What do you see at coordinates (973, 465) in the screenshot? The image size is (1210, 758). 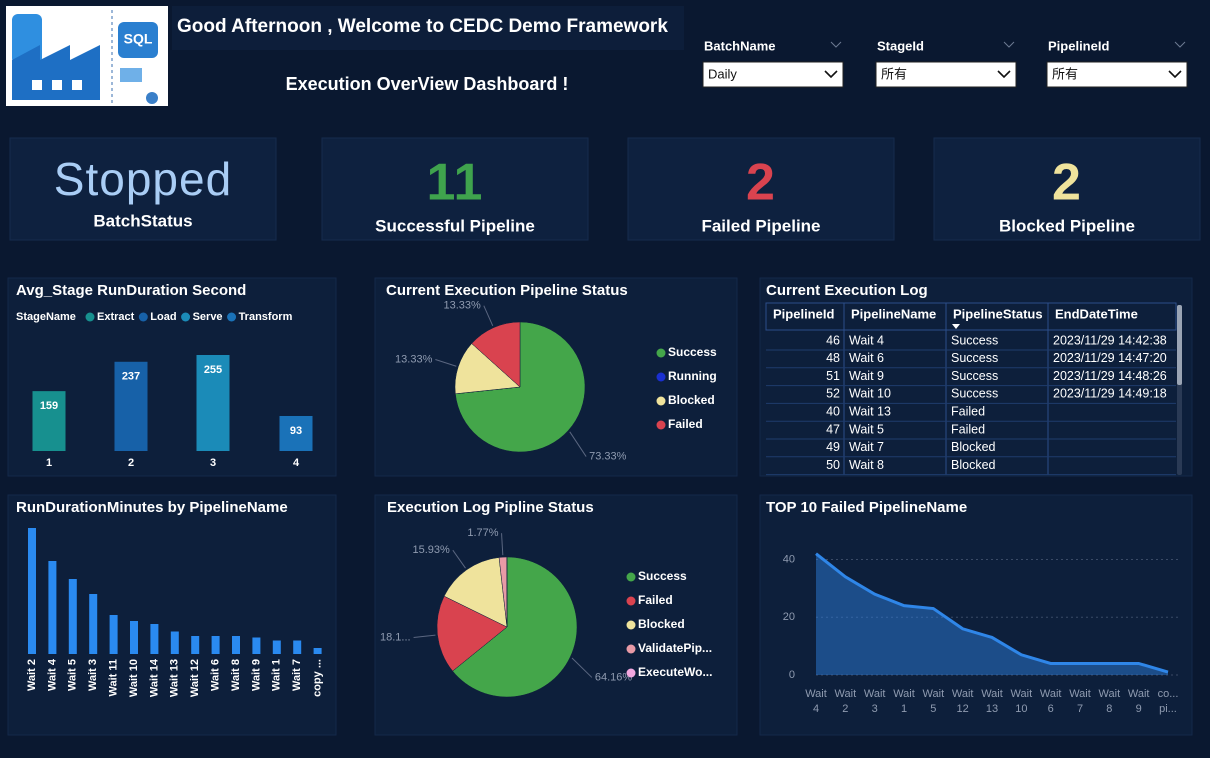 I see `table-cell: Blocked` at bounding box center [973, 465].